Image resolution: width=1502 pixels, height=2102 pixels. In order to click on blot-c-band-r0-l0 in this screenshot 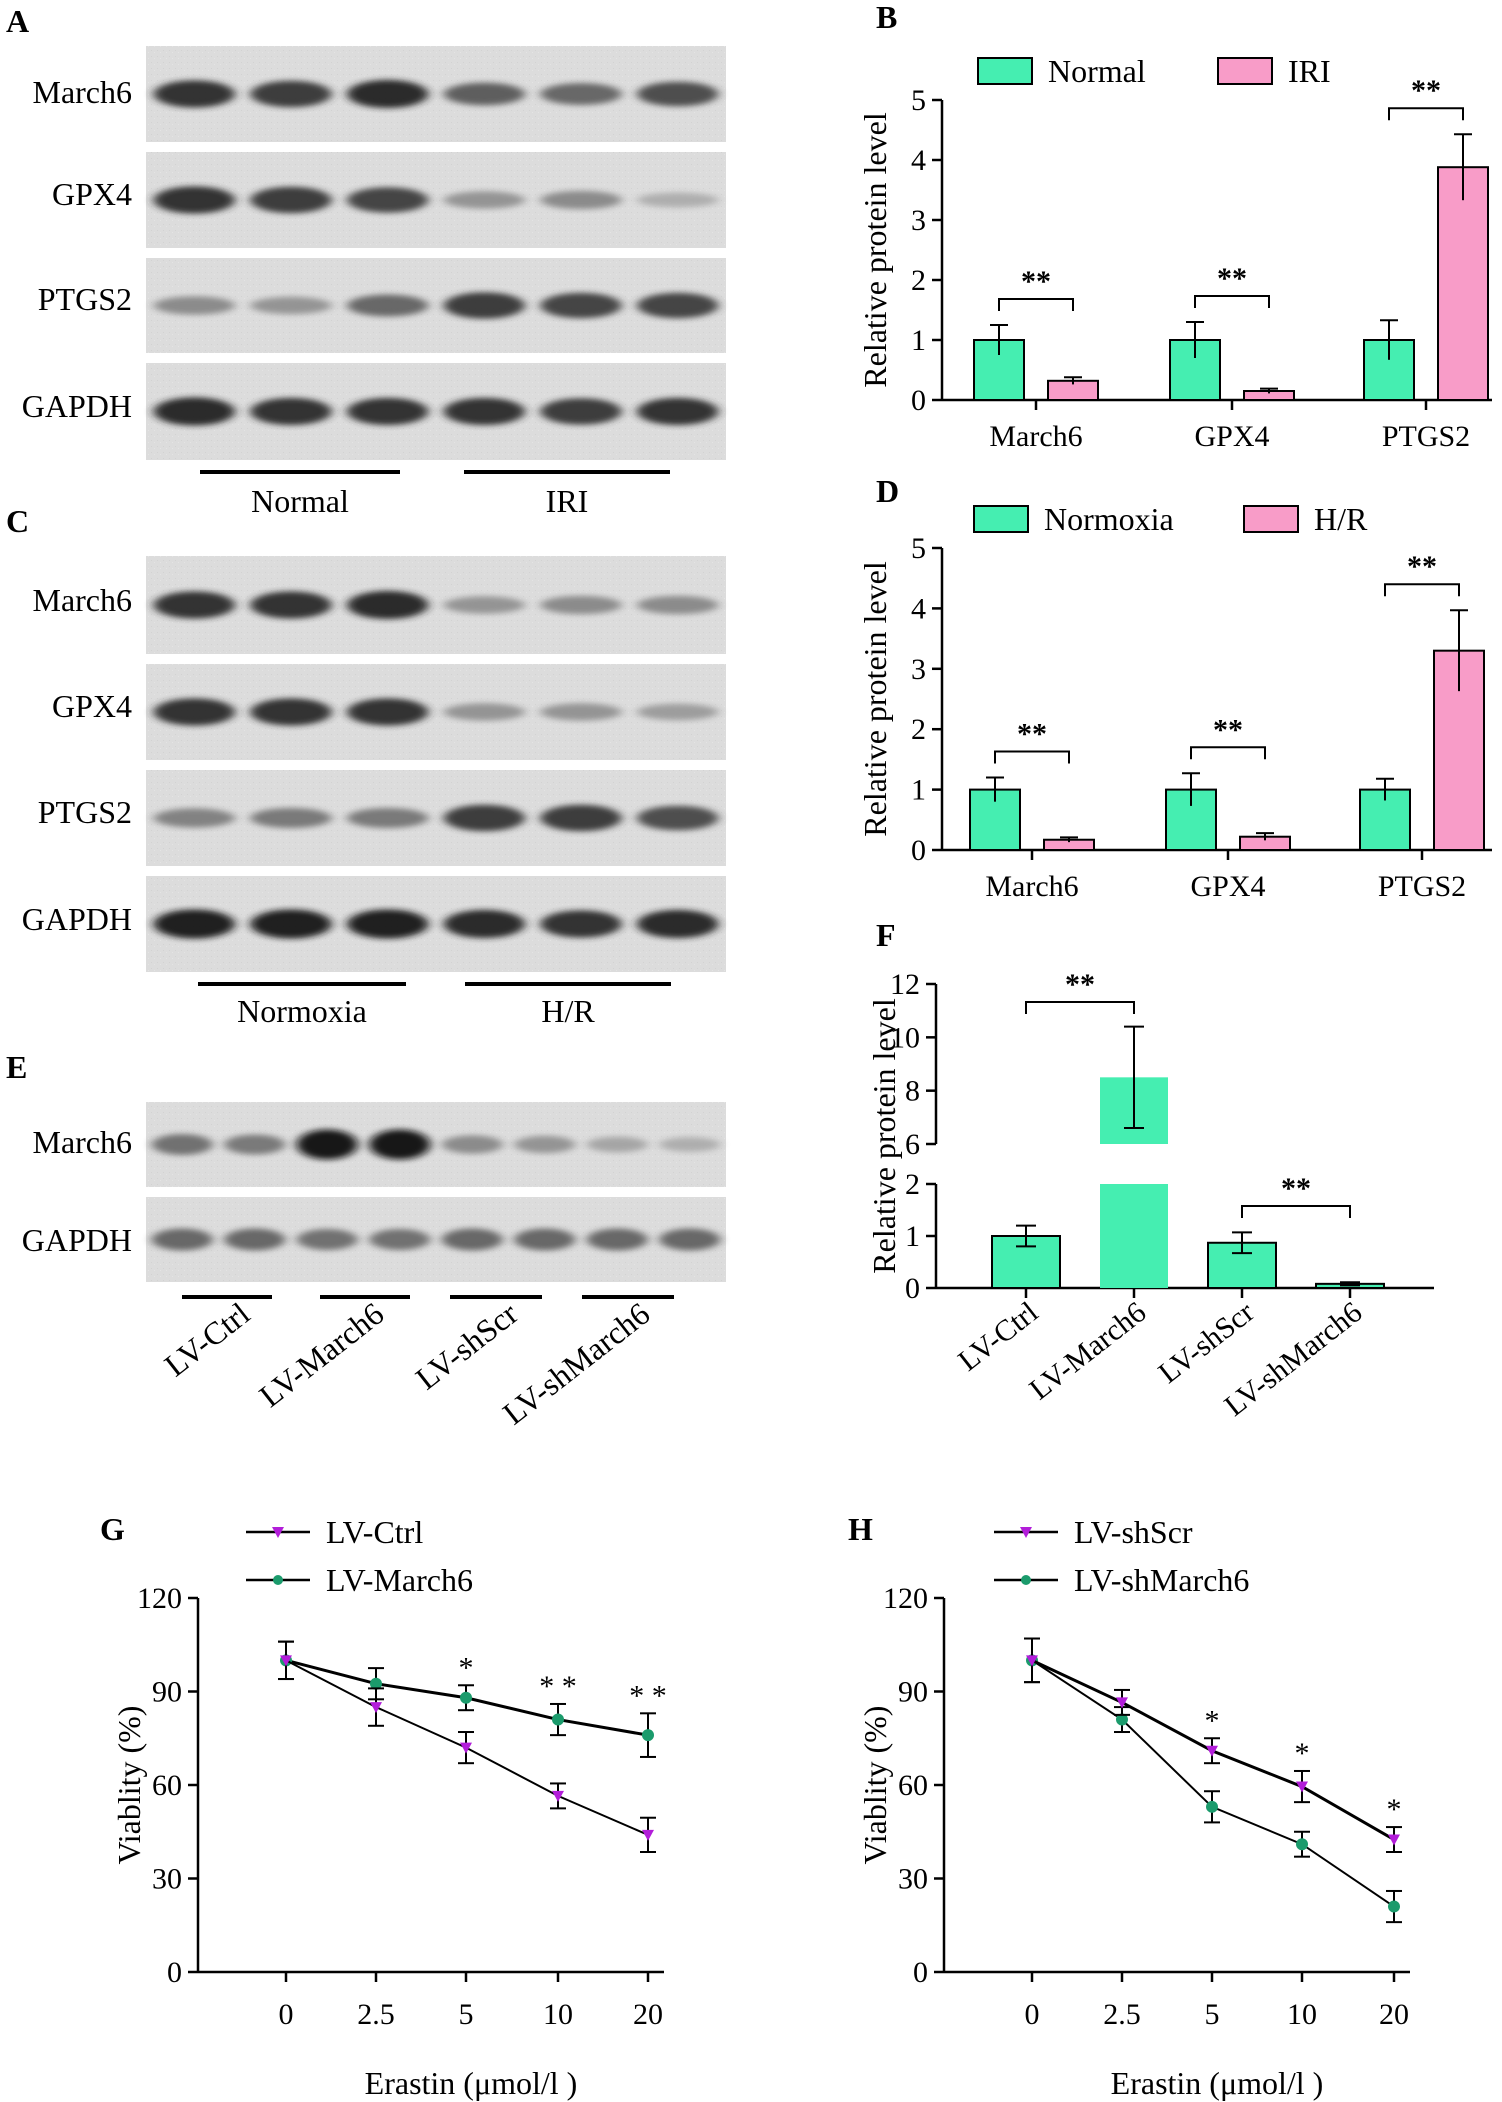, I will do `click(194, 605)`.